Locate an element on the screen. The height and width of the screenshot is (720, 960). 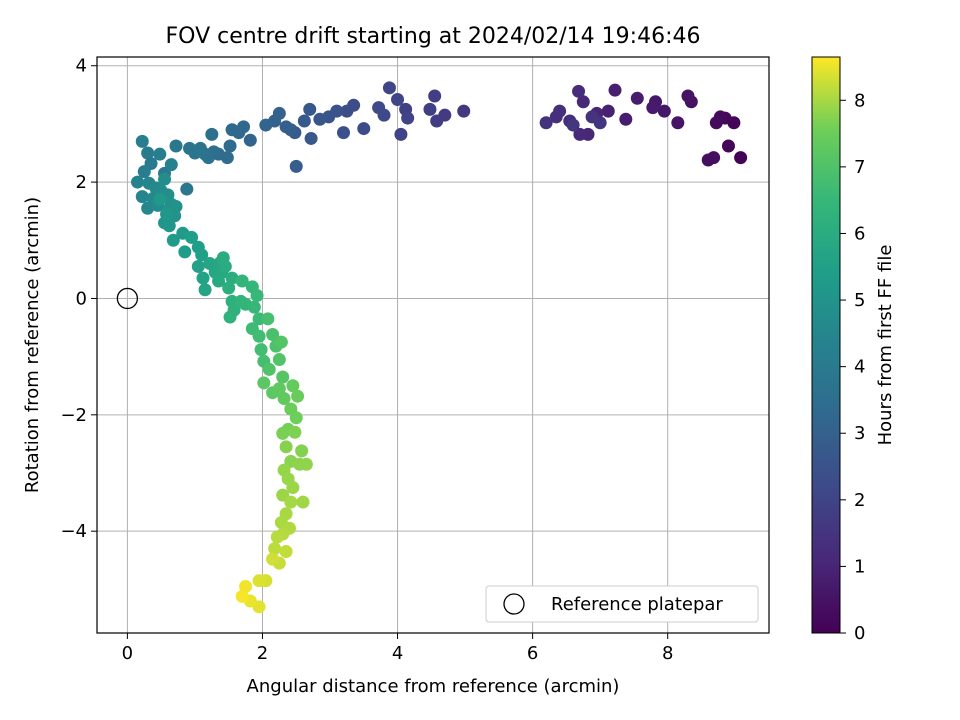
x-tick-label: 6 is located at coordinates (532, 653).